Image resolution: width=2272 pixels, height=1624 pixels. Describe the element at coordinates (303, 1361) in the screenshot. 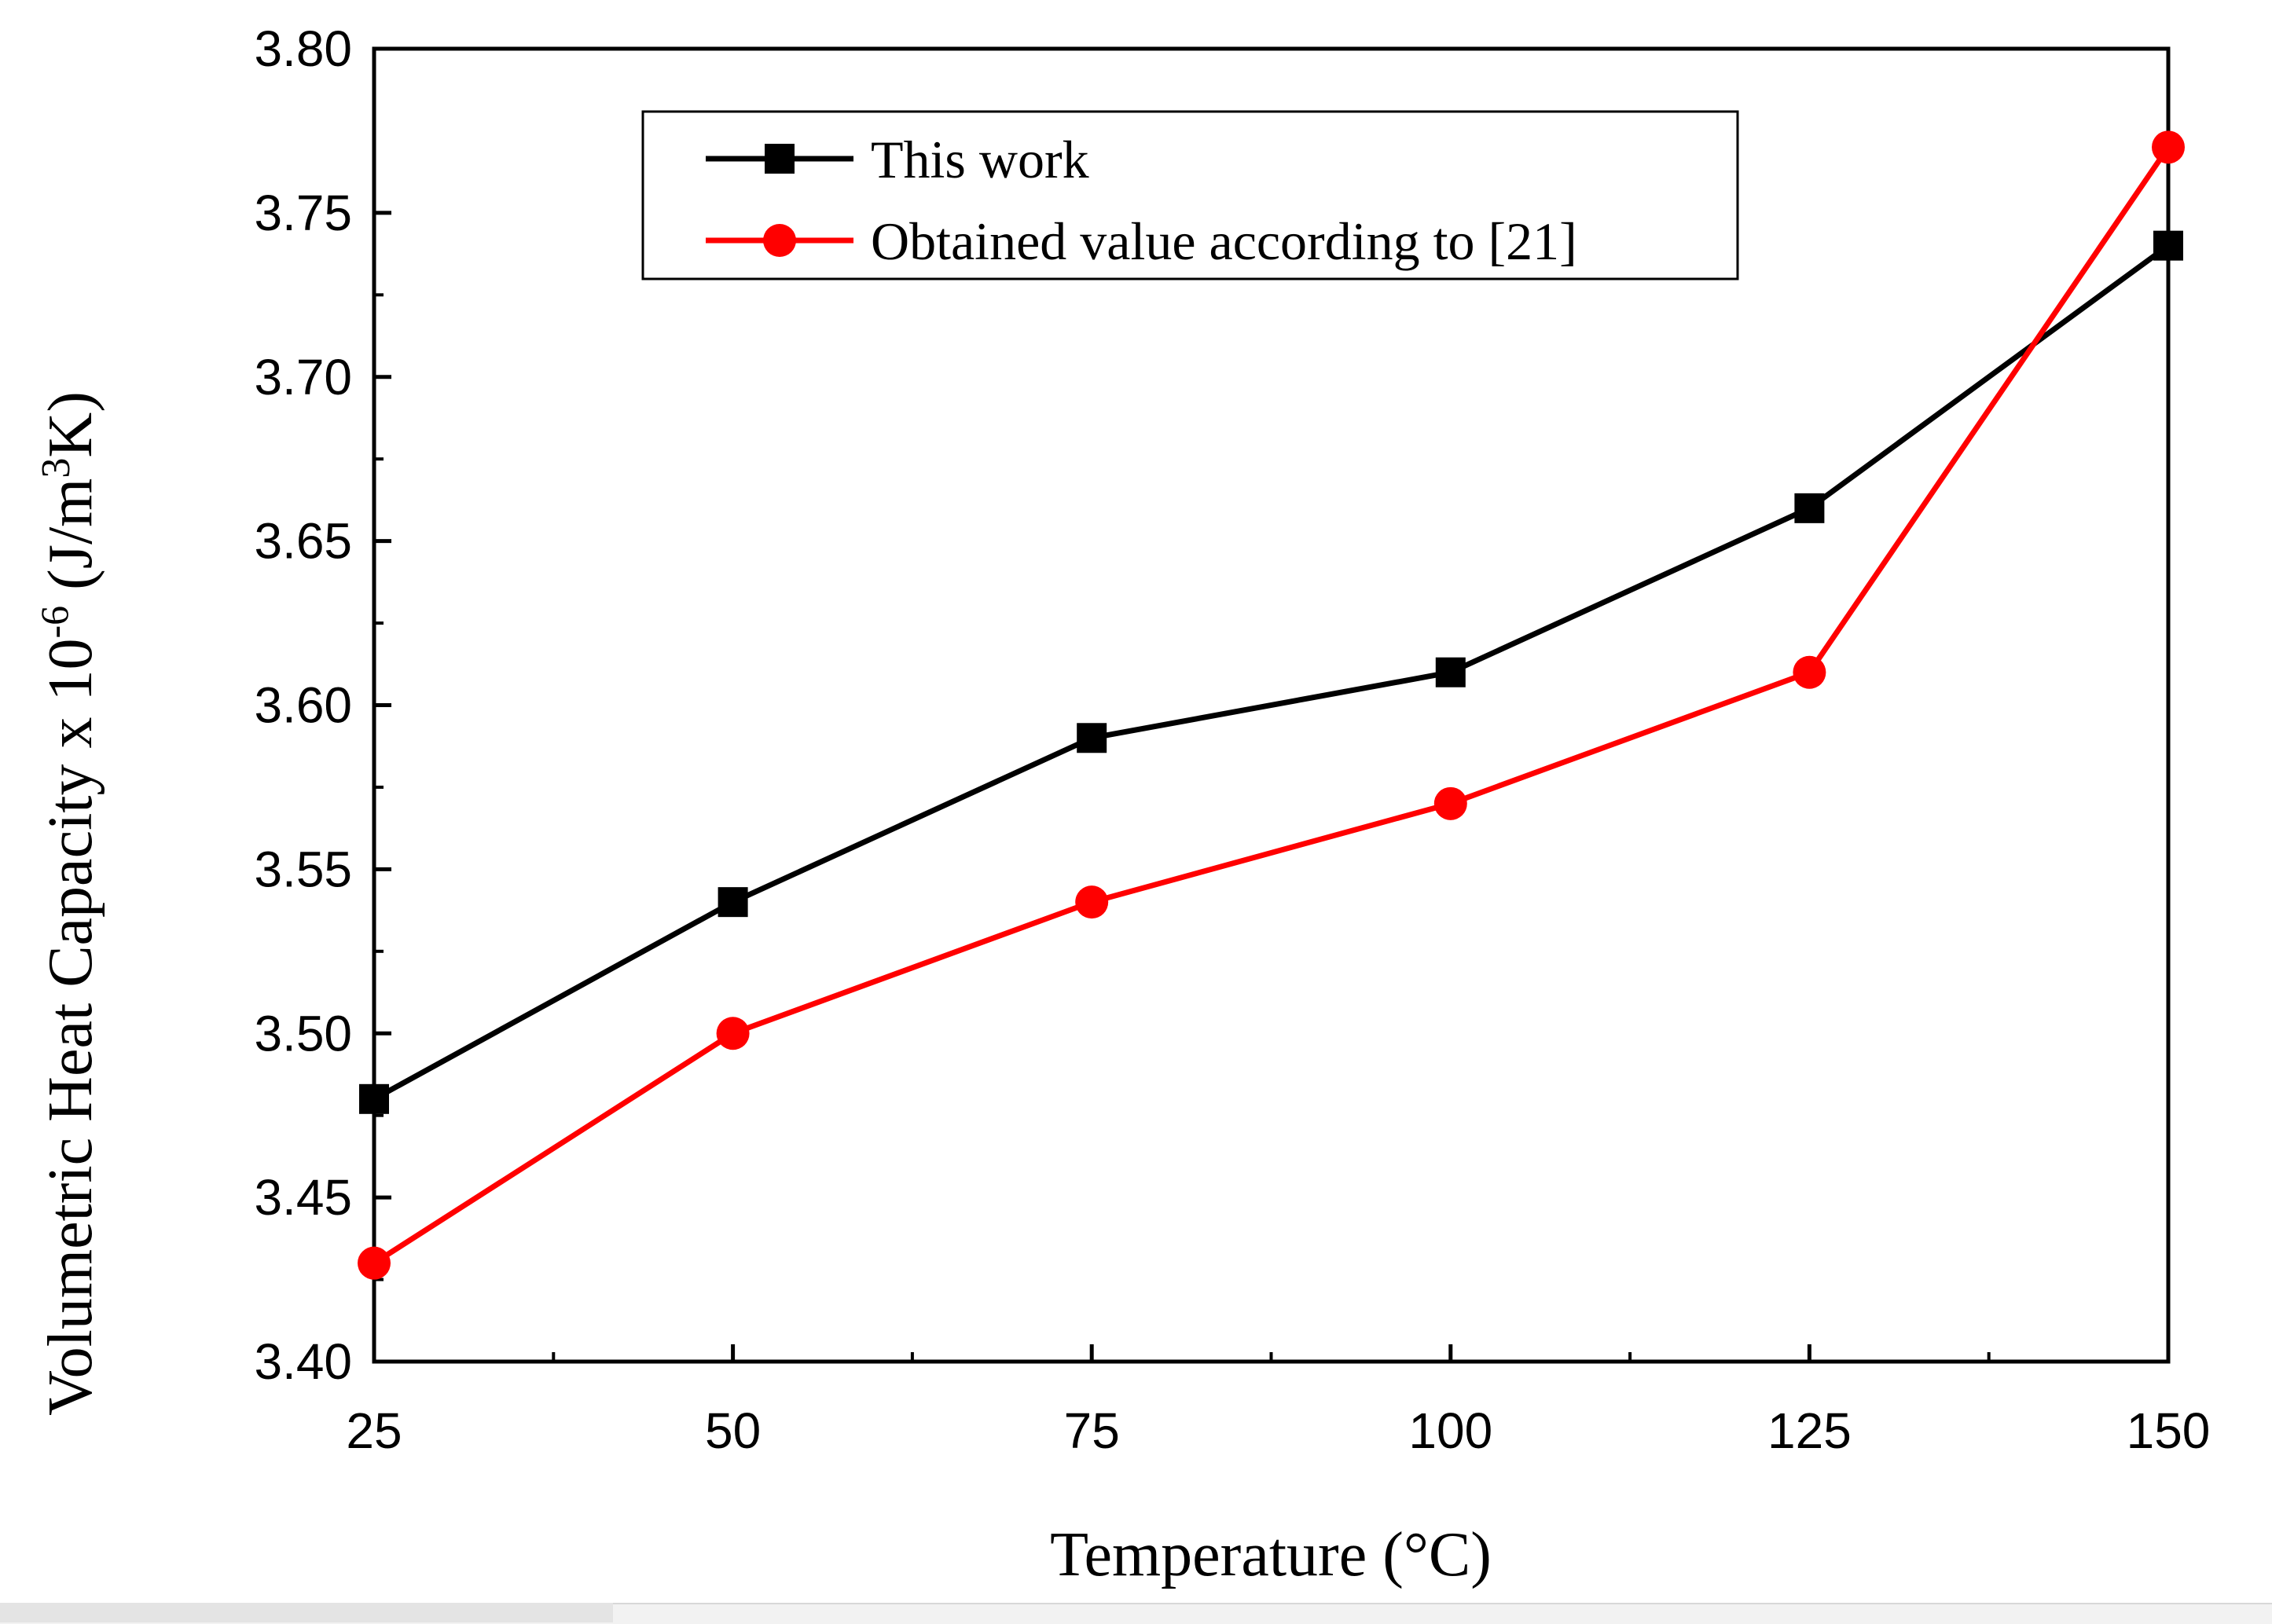

I see `y-tick-label: 3.40` at that location.